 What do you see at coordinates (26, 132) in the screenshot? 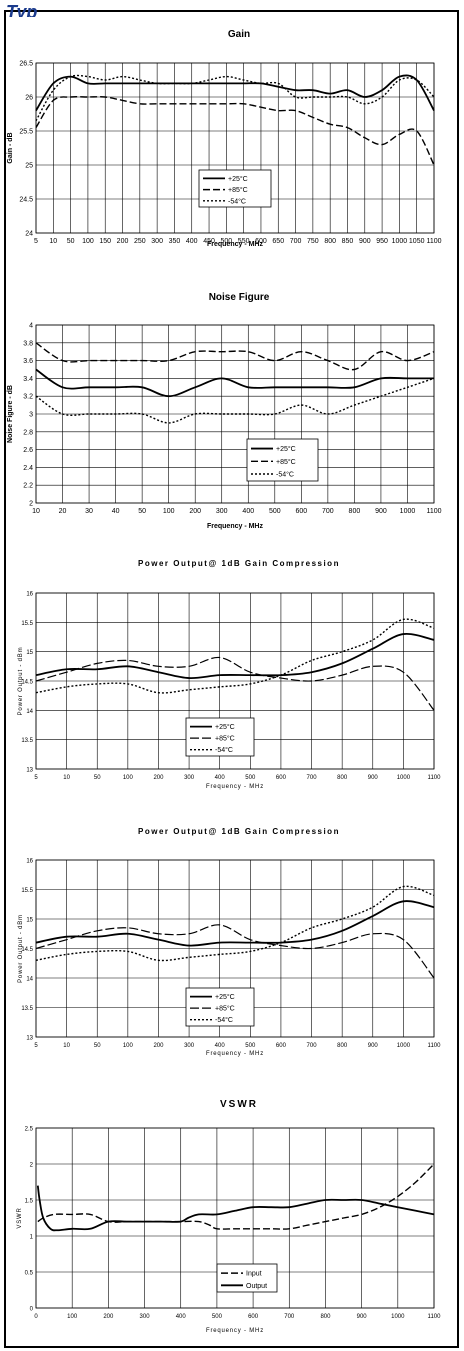
I see `y-tick-label: 25.5` at bounding box center [26, 132].